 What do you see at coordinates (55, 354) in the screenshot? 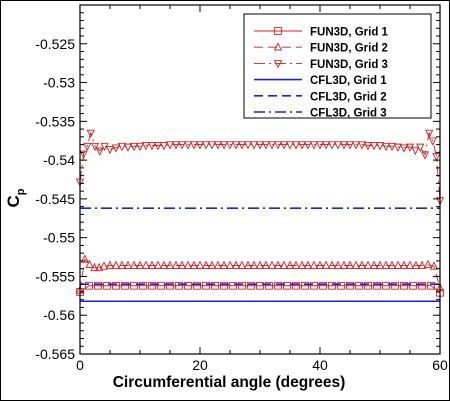
I see `y-tick-label: -0.565` at bounding box center [55, 354].